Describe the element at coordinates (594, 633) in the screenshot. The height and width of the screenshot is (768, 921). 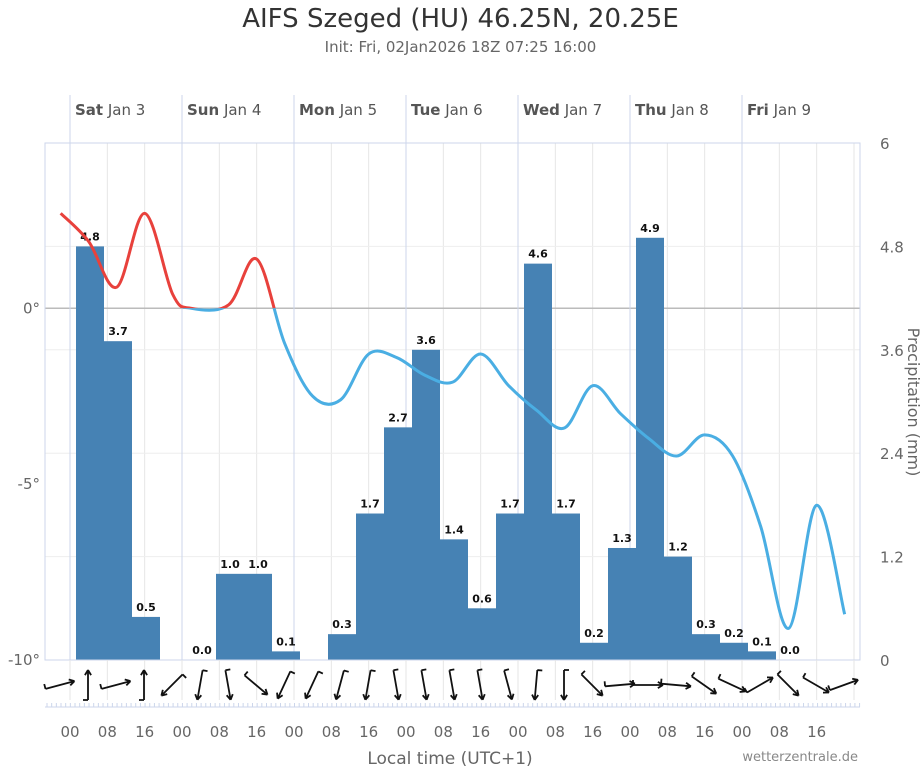
I see `precip-data-label: 0.2` at that location.